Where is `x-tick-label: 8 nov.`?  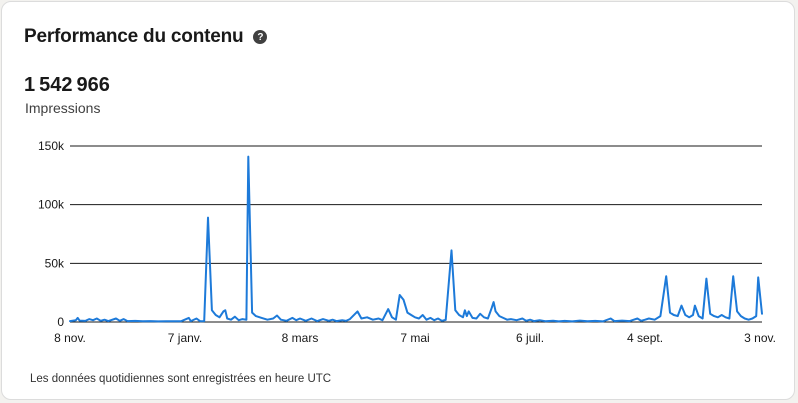 x-tick-label: 8 nov. is located at coordinates (70, 338).